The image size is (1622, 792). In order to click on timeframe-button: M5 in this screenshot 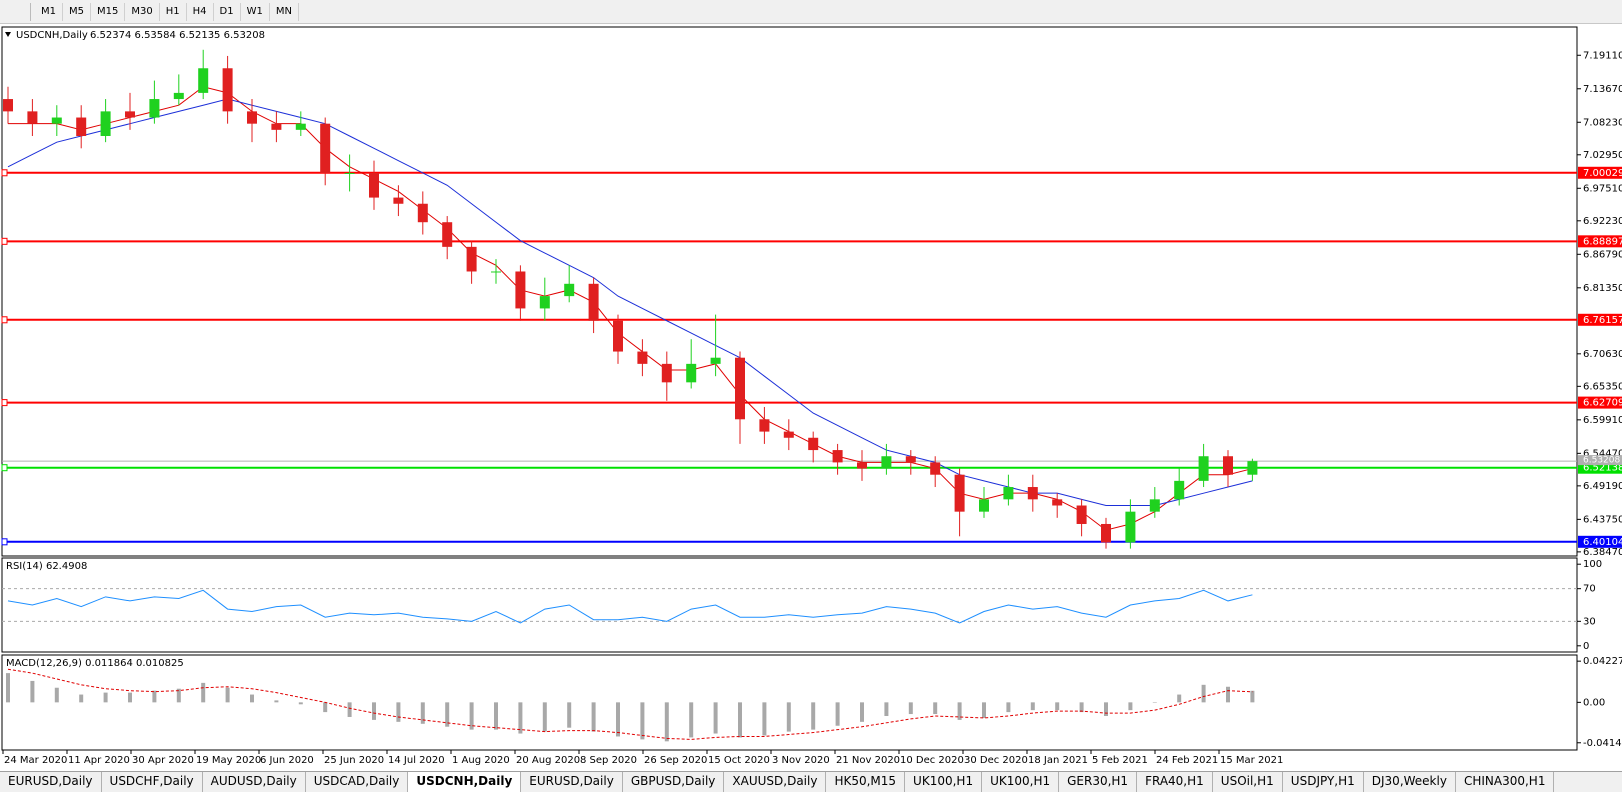, I will do `click(77, 11)`.